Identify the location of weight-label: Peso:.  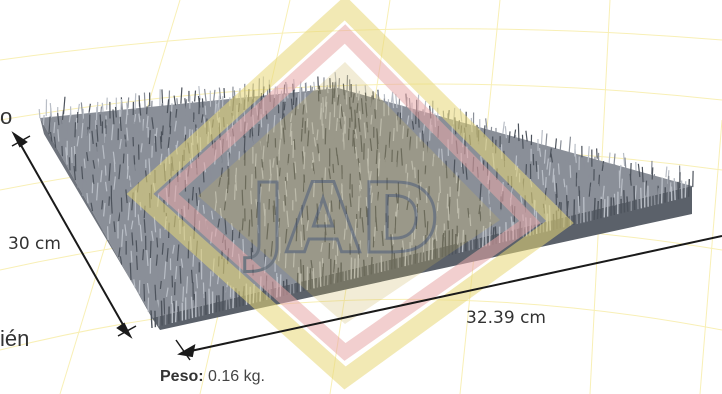
(182, 376).